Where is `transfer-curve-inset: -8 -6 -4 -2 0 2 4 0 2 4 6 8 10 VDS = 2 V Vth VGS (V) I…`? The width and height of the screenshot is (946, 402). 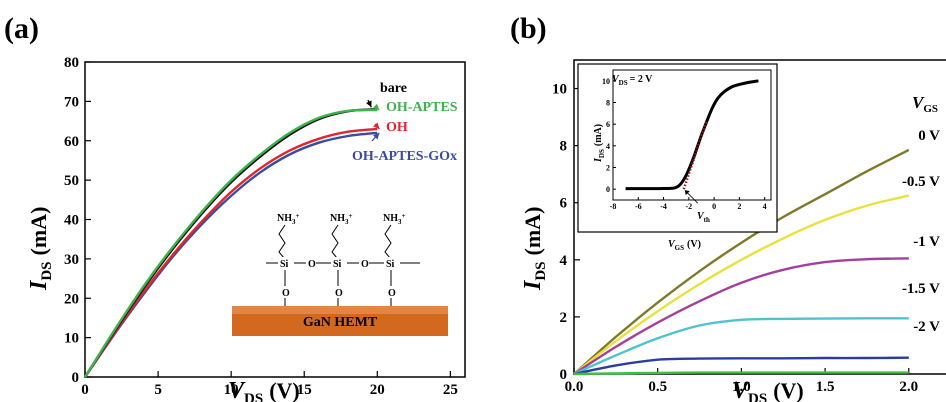 transfer-curve-inset: -8 -6 -4 -2 0 2 4 0 2 4 6 8 10 VDS = 2 V Vth VGS (V) I… is located at coordinates (677, 157).